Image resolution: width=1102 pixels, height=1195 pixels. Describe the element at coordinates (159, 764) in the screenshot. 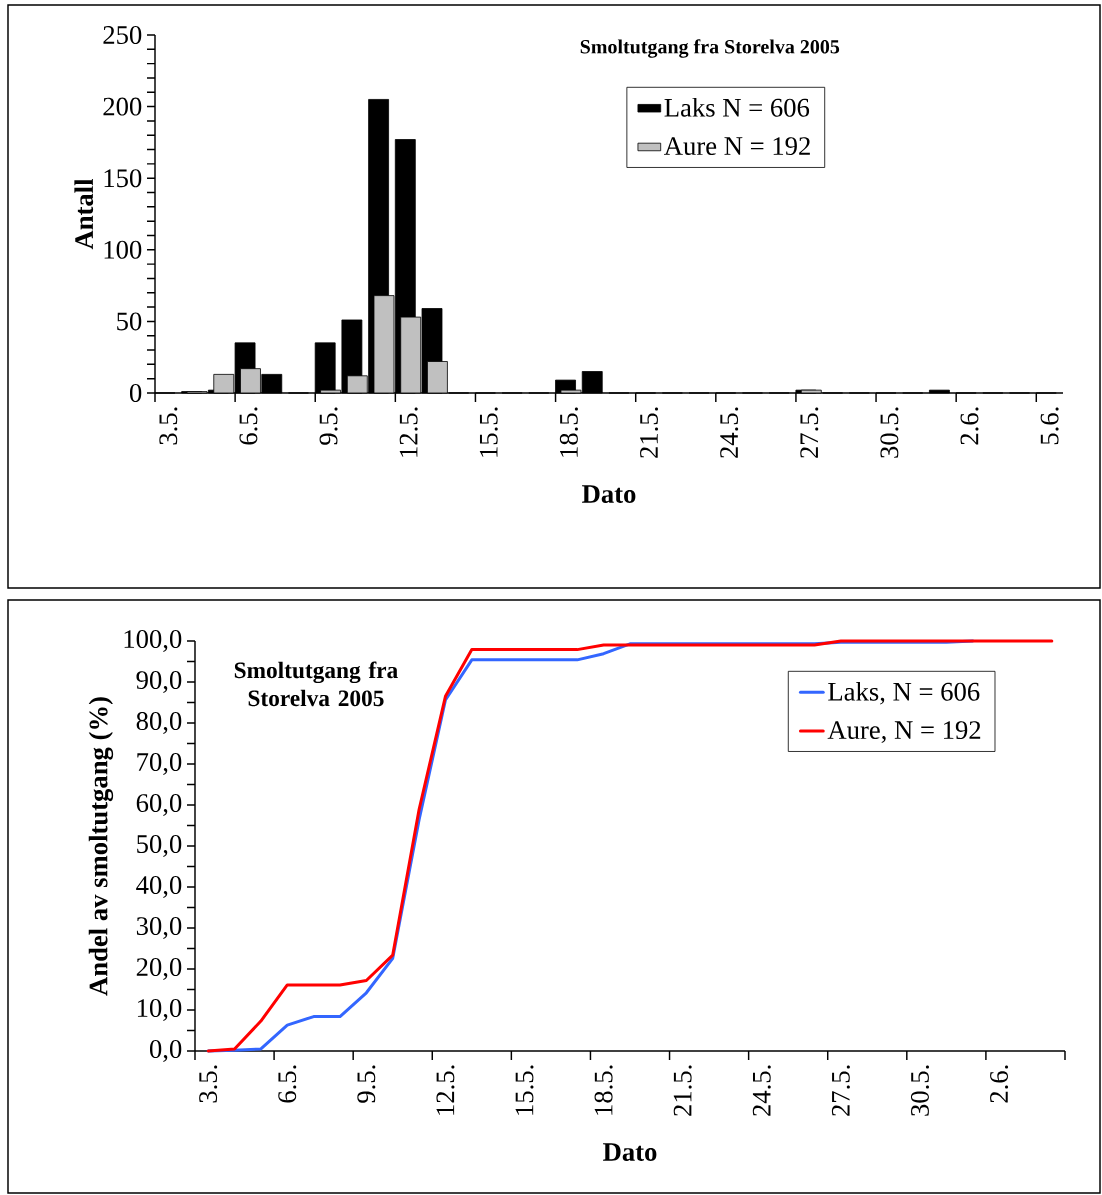

I see `y-tick-label: 70,0` at that location.